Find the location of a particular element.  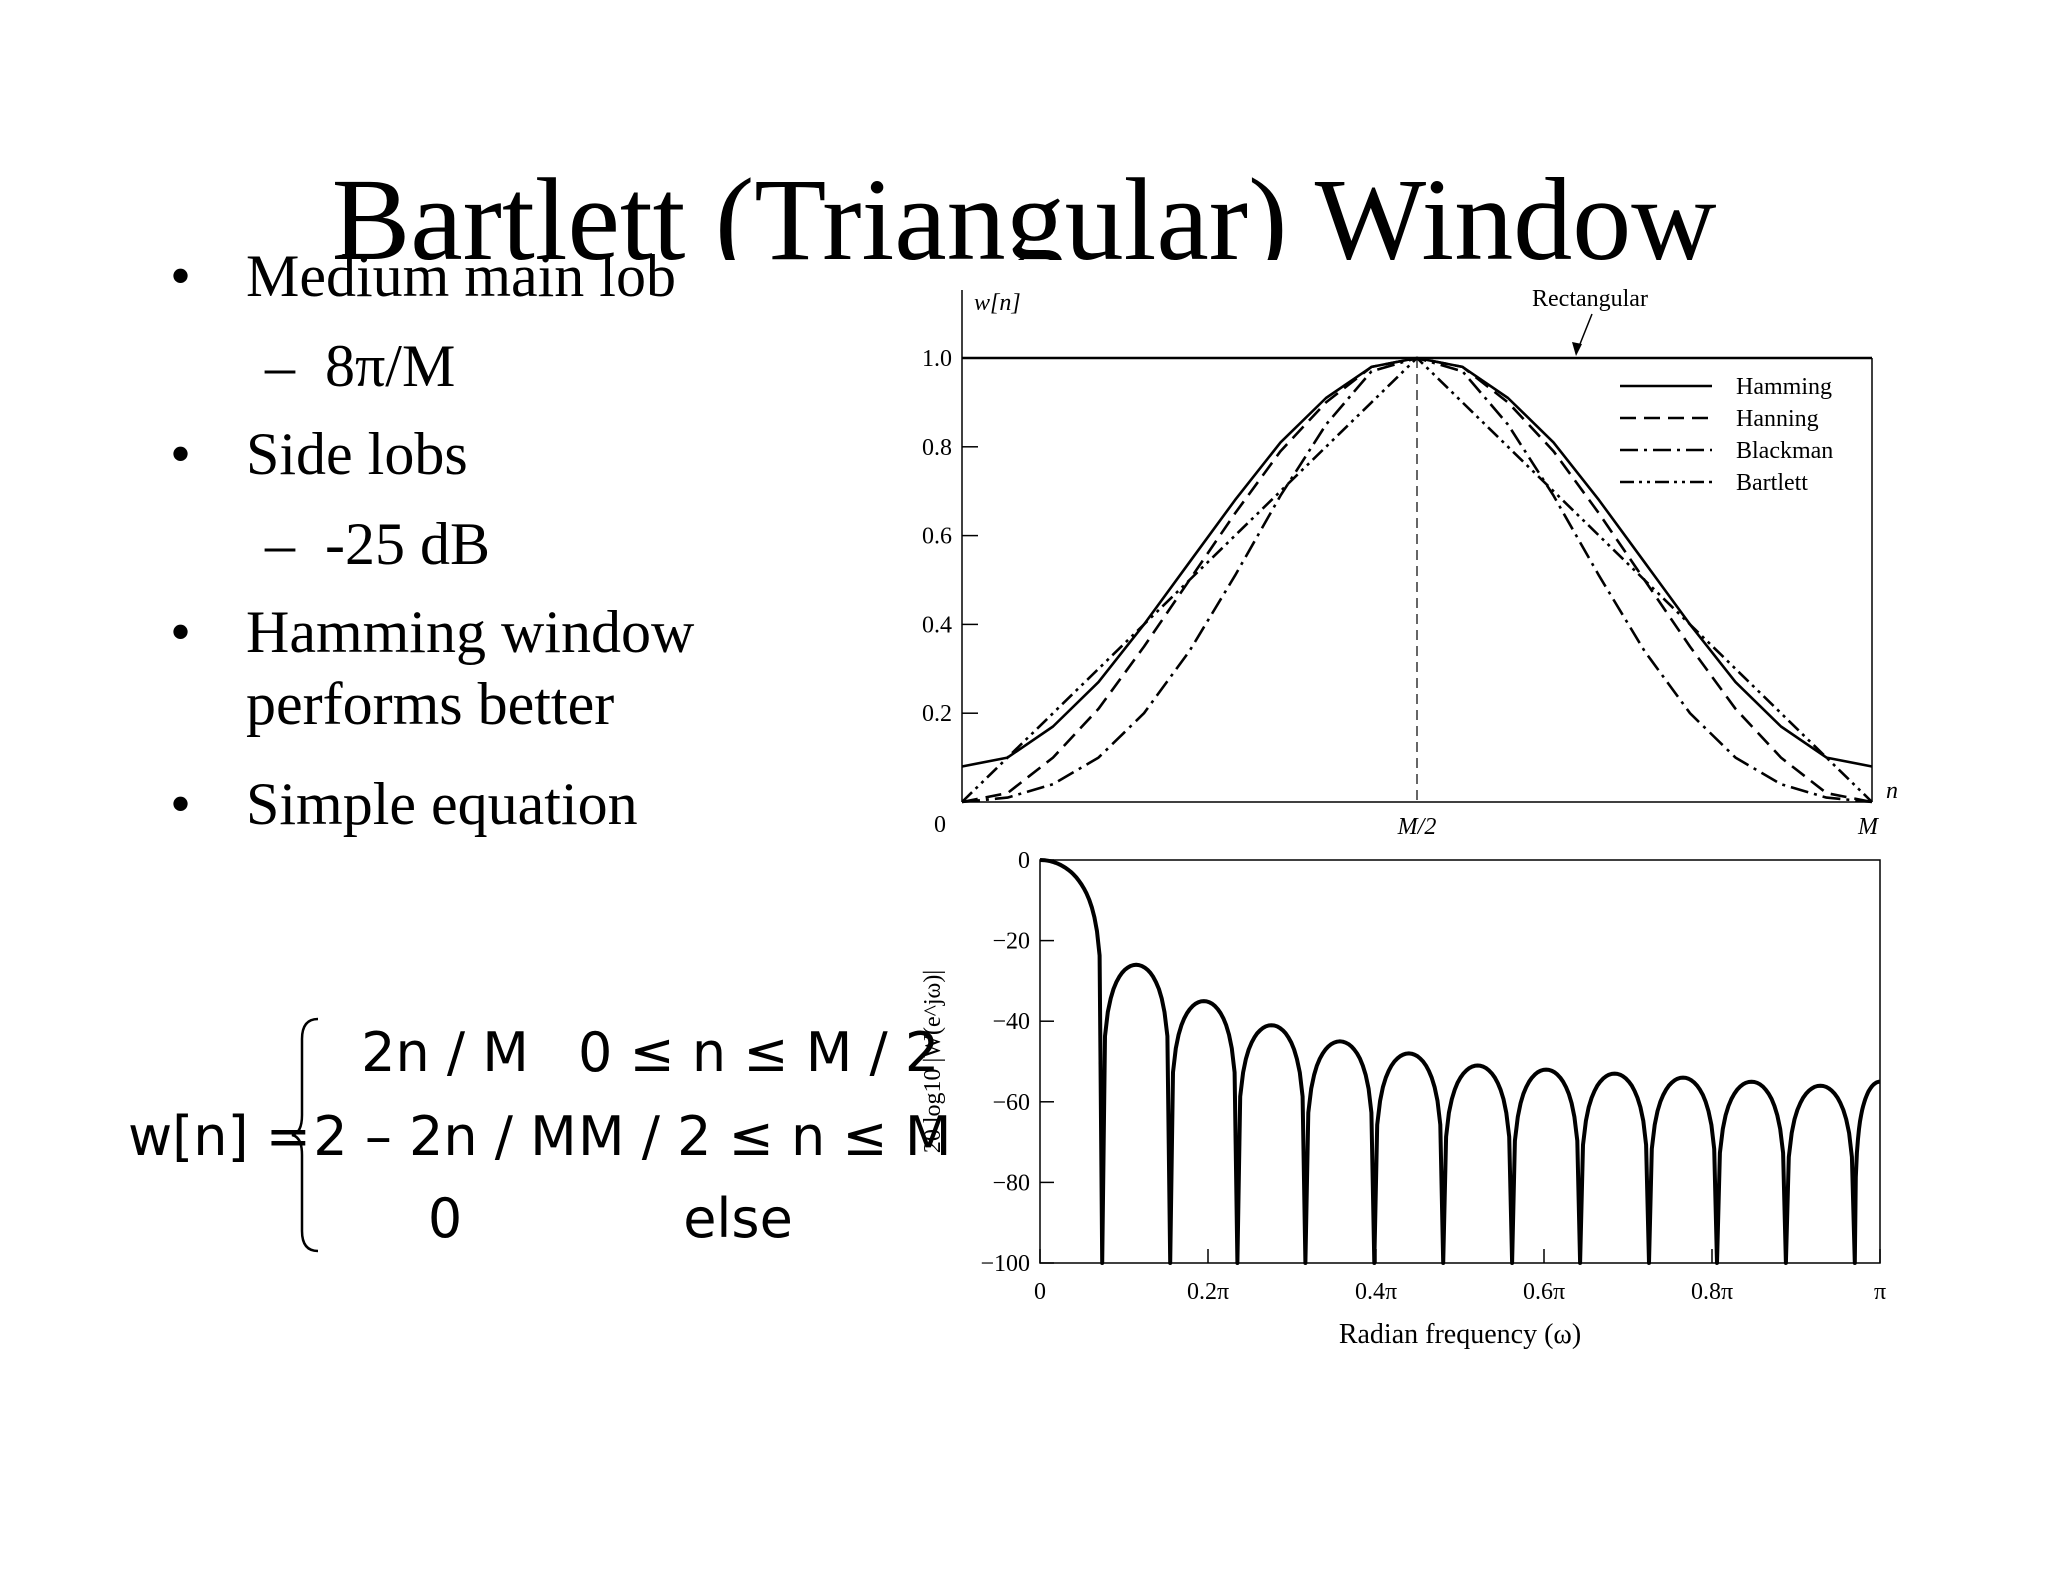

x-tick-label: 0 is located at coordinates (1040, 1292).